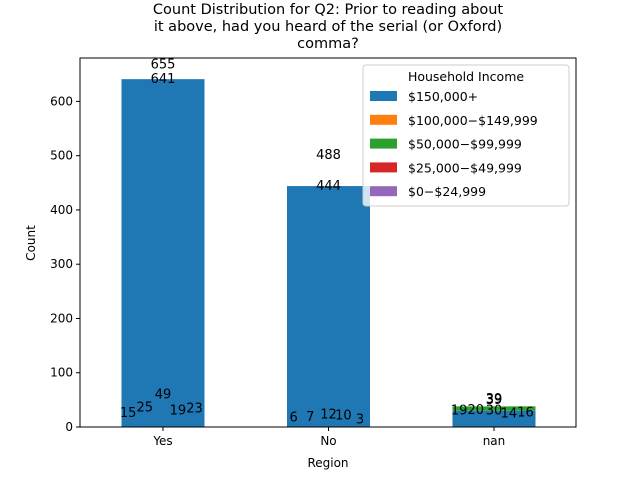 The width and height of the screenshot is (640, 480). I want to click on y-axis-label: Count, so click(31, 243).